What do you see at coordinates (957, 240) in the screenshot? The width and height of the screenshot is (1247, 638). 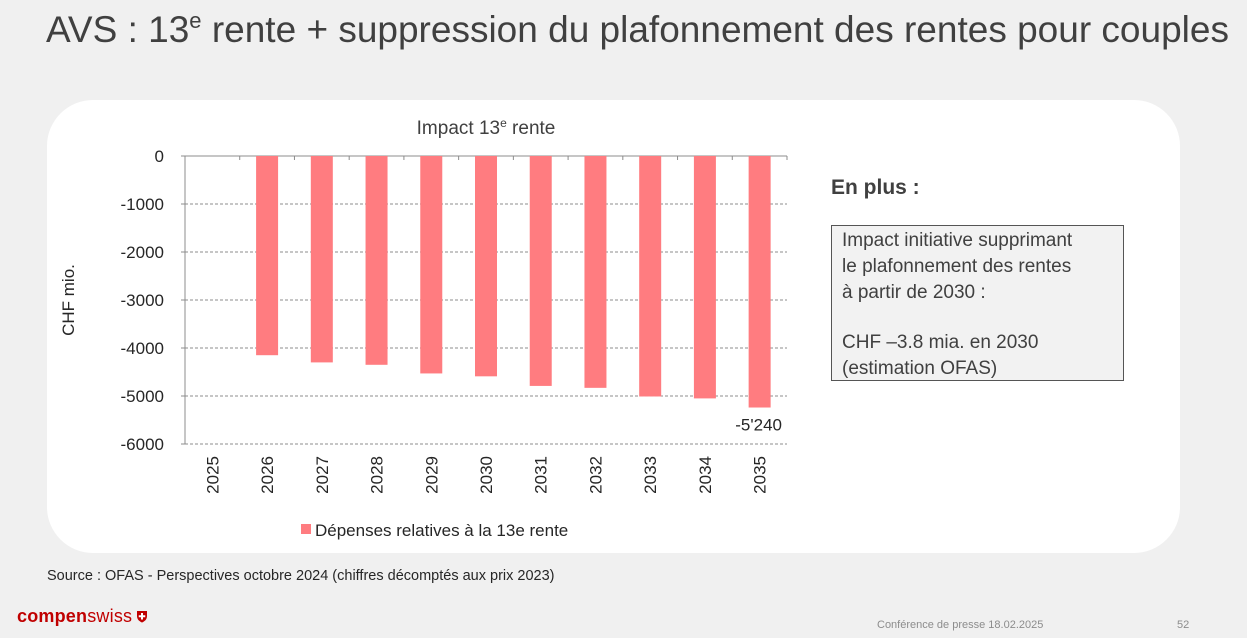 I see `note-line: Impact initiative supprimant` at bounding box center [957, 240].